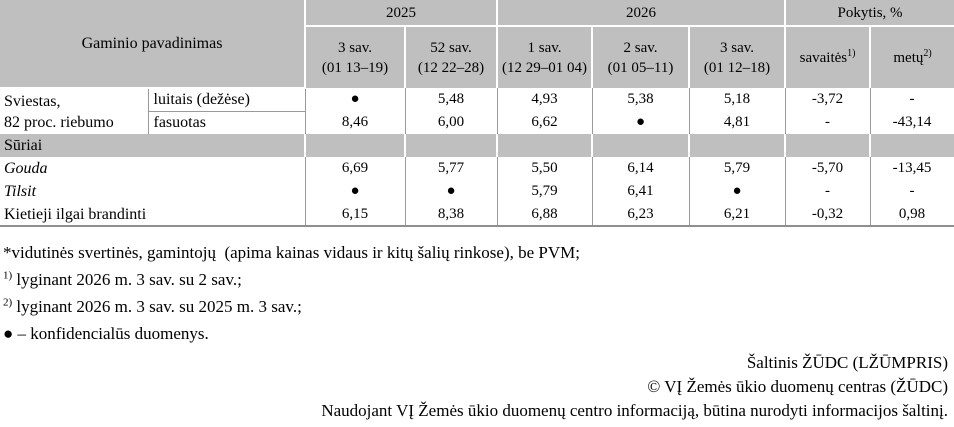 Image resolution: width=954 pixels, height=427 pixels. Describe the element at coordinates (737, 99) in the screenshot. I see `price-cell: 5,18` at that location.